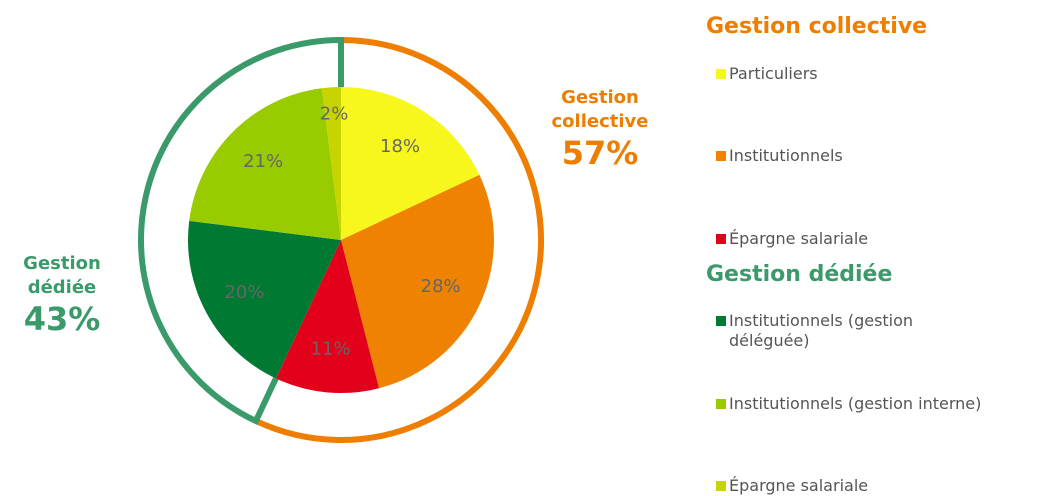 The image size is (1052, 496). I want to click on slice-label: 11%, so click(331, 349).